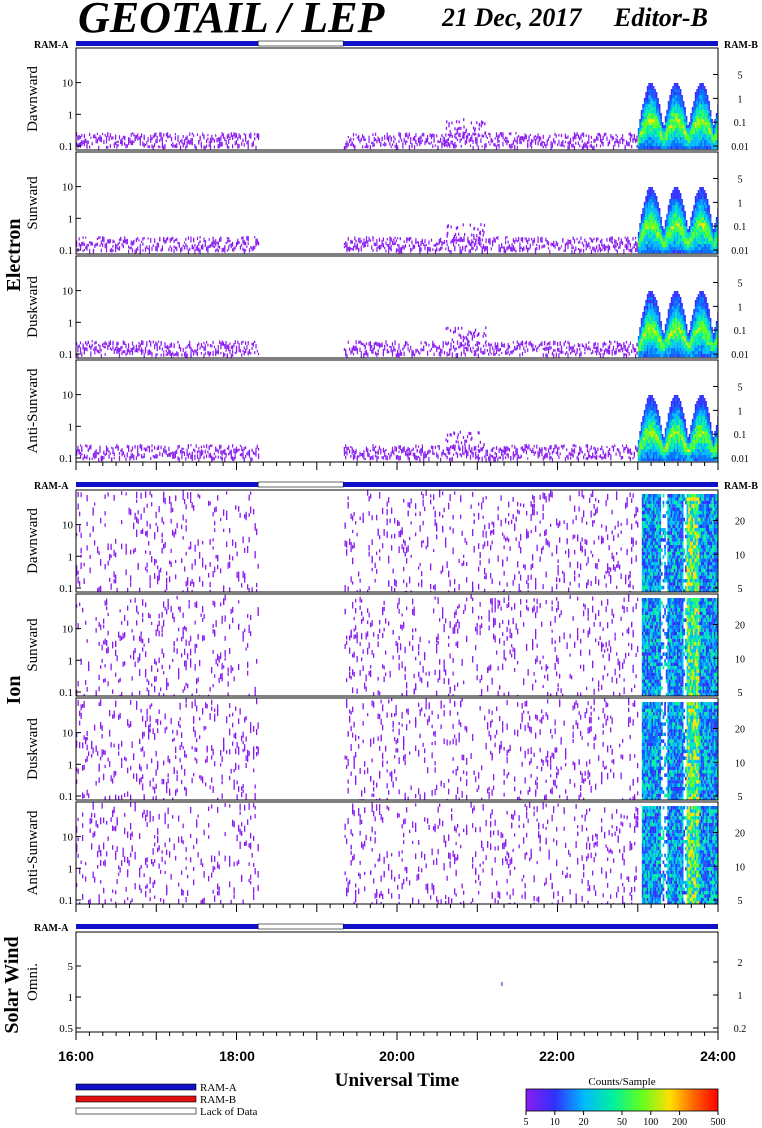  I want to click on time-axis: 16:00 18:00 20:00 22:00 24:00, so click(397, 1056).